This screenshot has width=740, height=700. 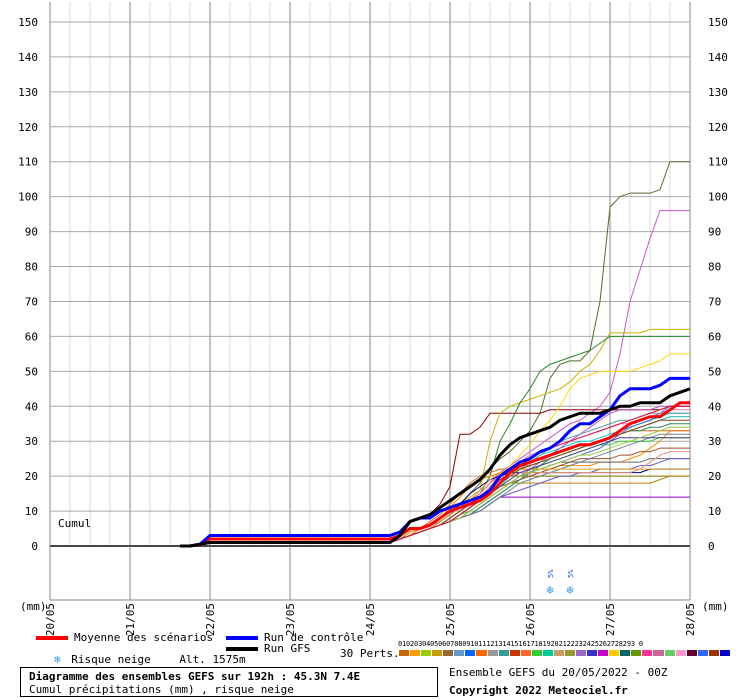 What do you see at coordinates (31, 441) in the screenshot?
I see `y-tick-label-left: 30` at bounding box center [31, 441].